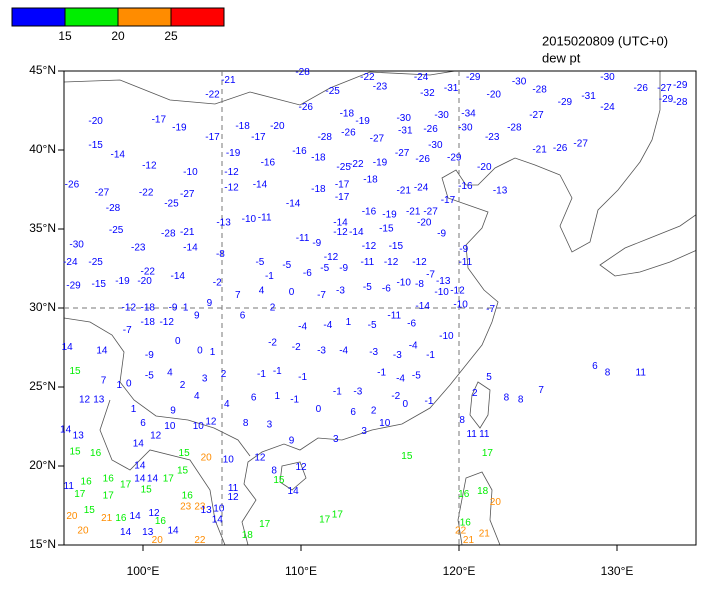 Image resolution: width=720 pixels, height=590 pixels. I want to click on station-value: -25, so click(116, 230).